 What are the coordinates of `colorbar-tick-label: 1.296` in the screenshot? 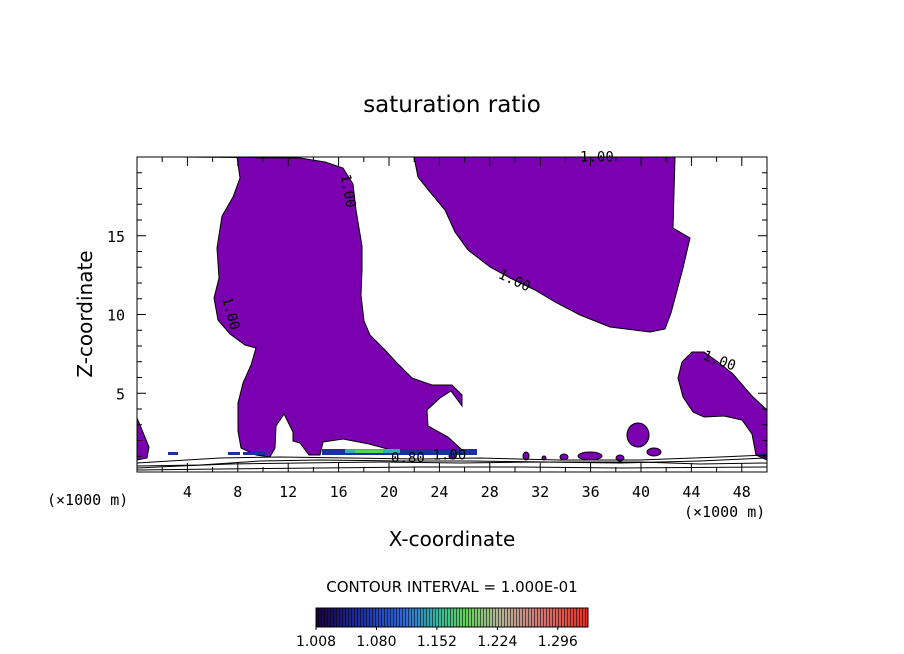 It's located at (558, 642).